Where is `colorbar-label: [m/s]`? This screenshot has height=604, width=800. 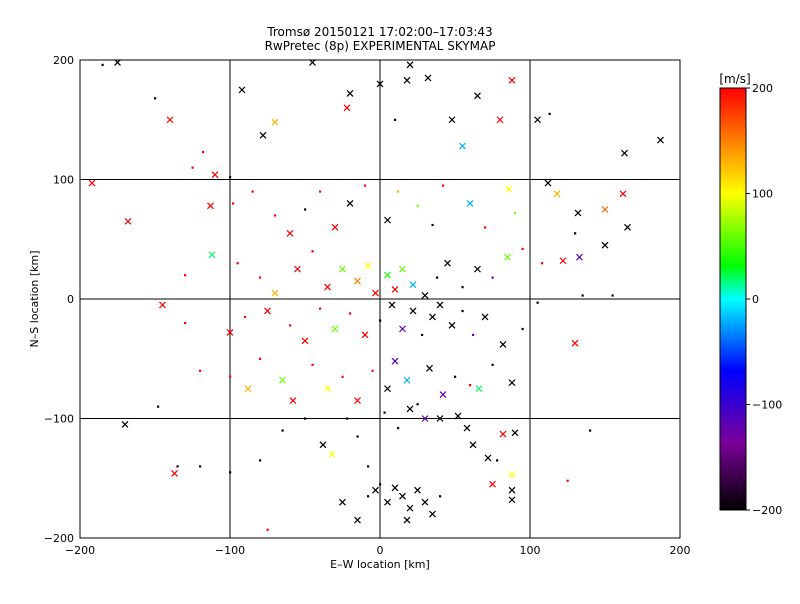
colorbar-label: [m/s] is located at coordinates (734, 79).